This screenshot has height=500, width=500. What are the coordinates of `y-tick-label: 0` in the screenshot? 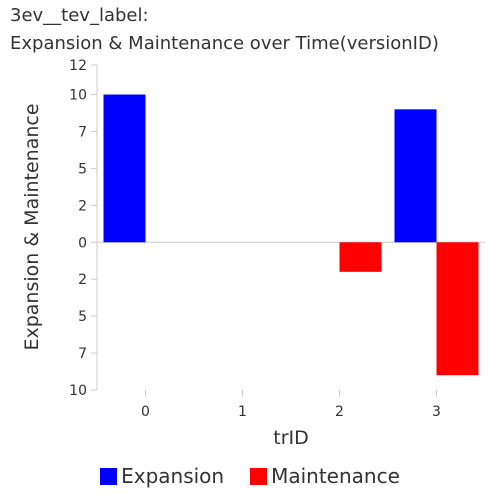 It's located at (82, 243).